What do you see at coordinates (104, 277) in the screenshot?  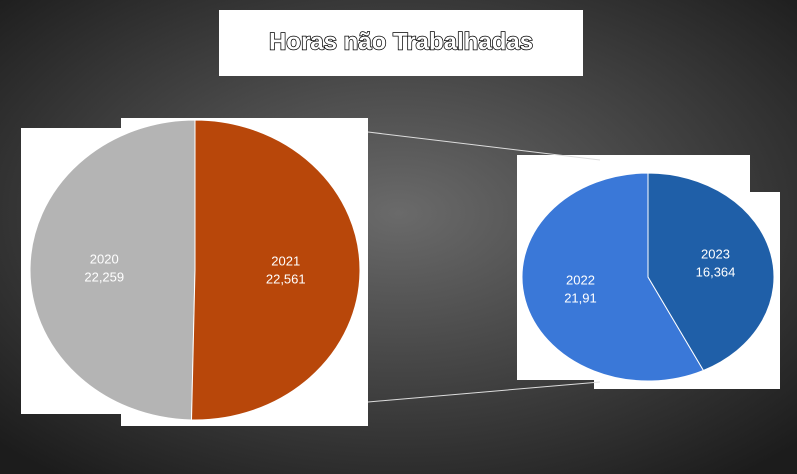 I see `data-label: 22,259` at bounding box center [104, 277].